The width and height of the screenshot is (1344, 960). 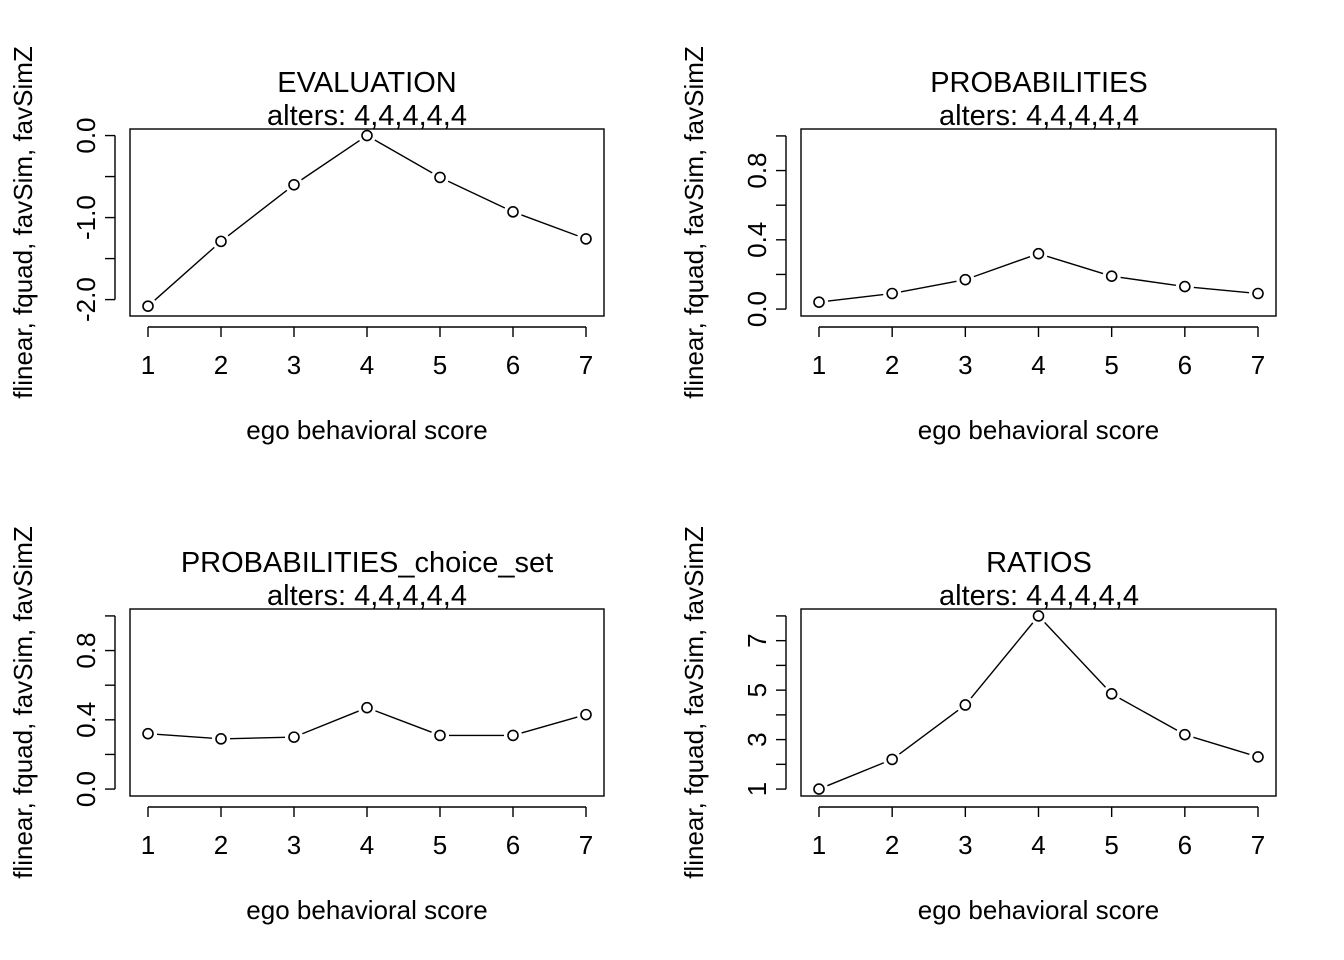 I want to click on chart-title: PROBABILITIES_choice_set, so click(x=367, y=563).